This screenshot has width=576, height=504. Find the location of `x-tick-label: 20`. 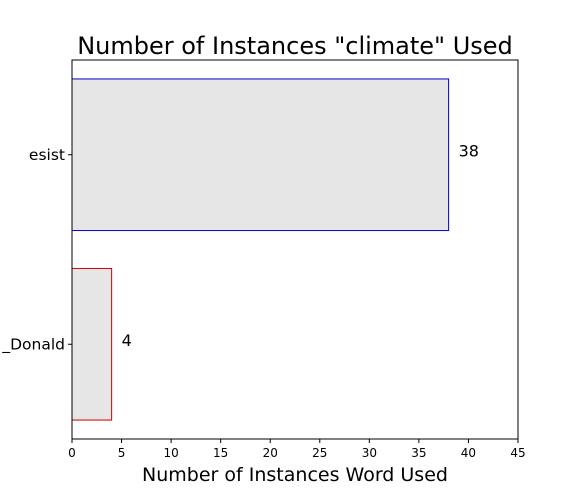

x-tick-label: 20 is located at coordinates (270, 453).